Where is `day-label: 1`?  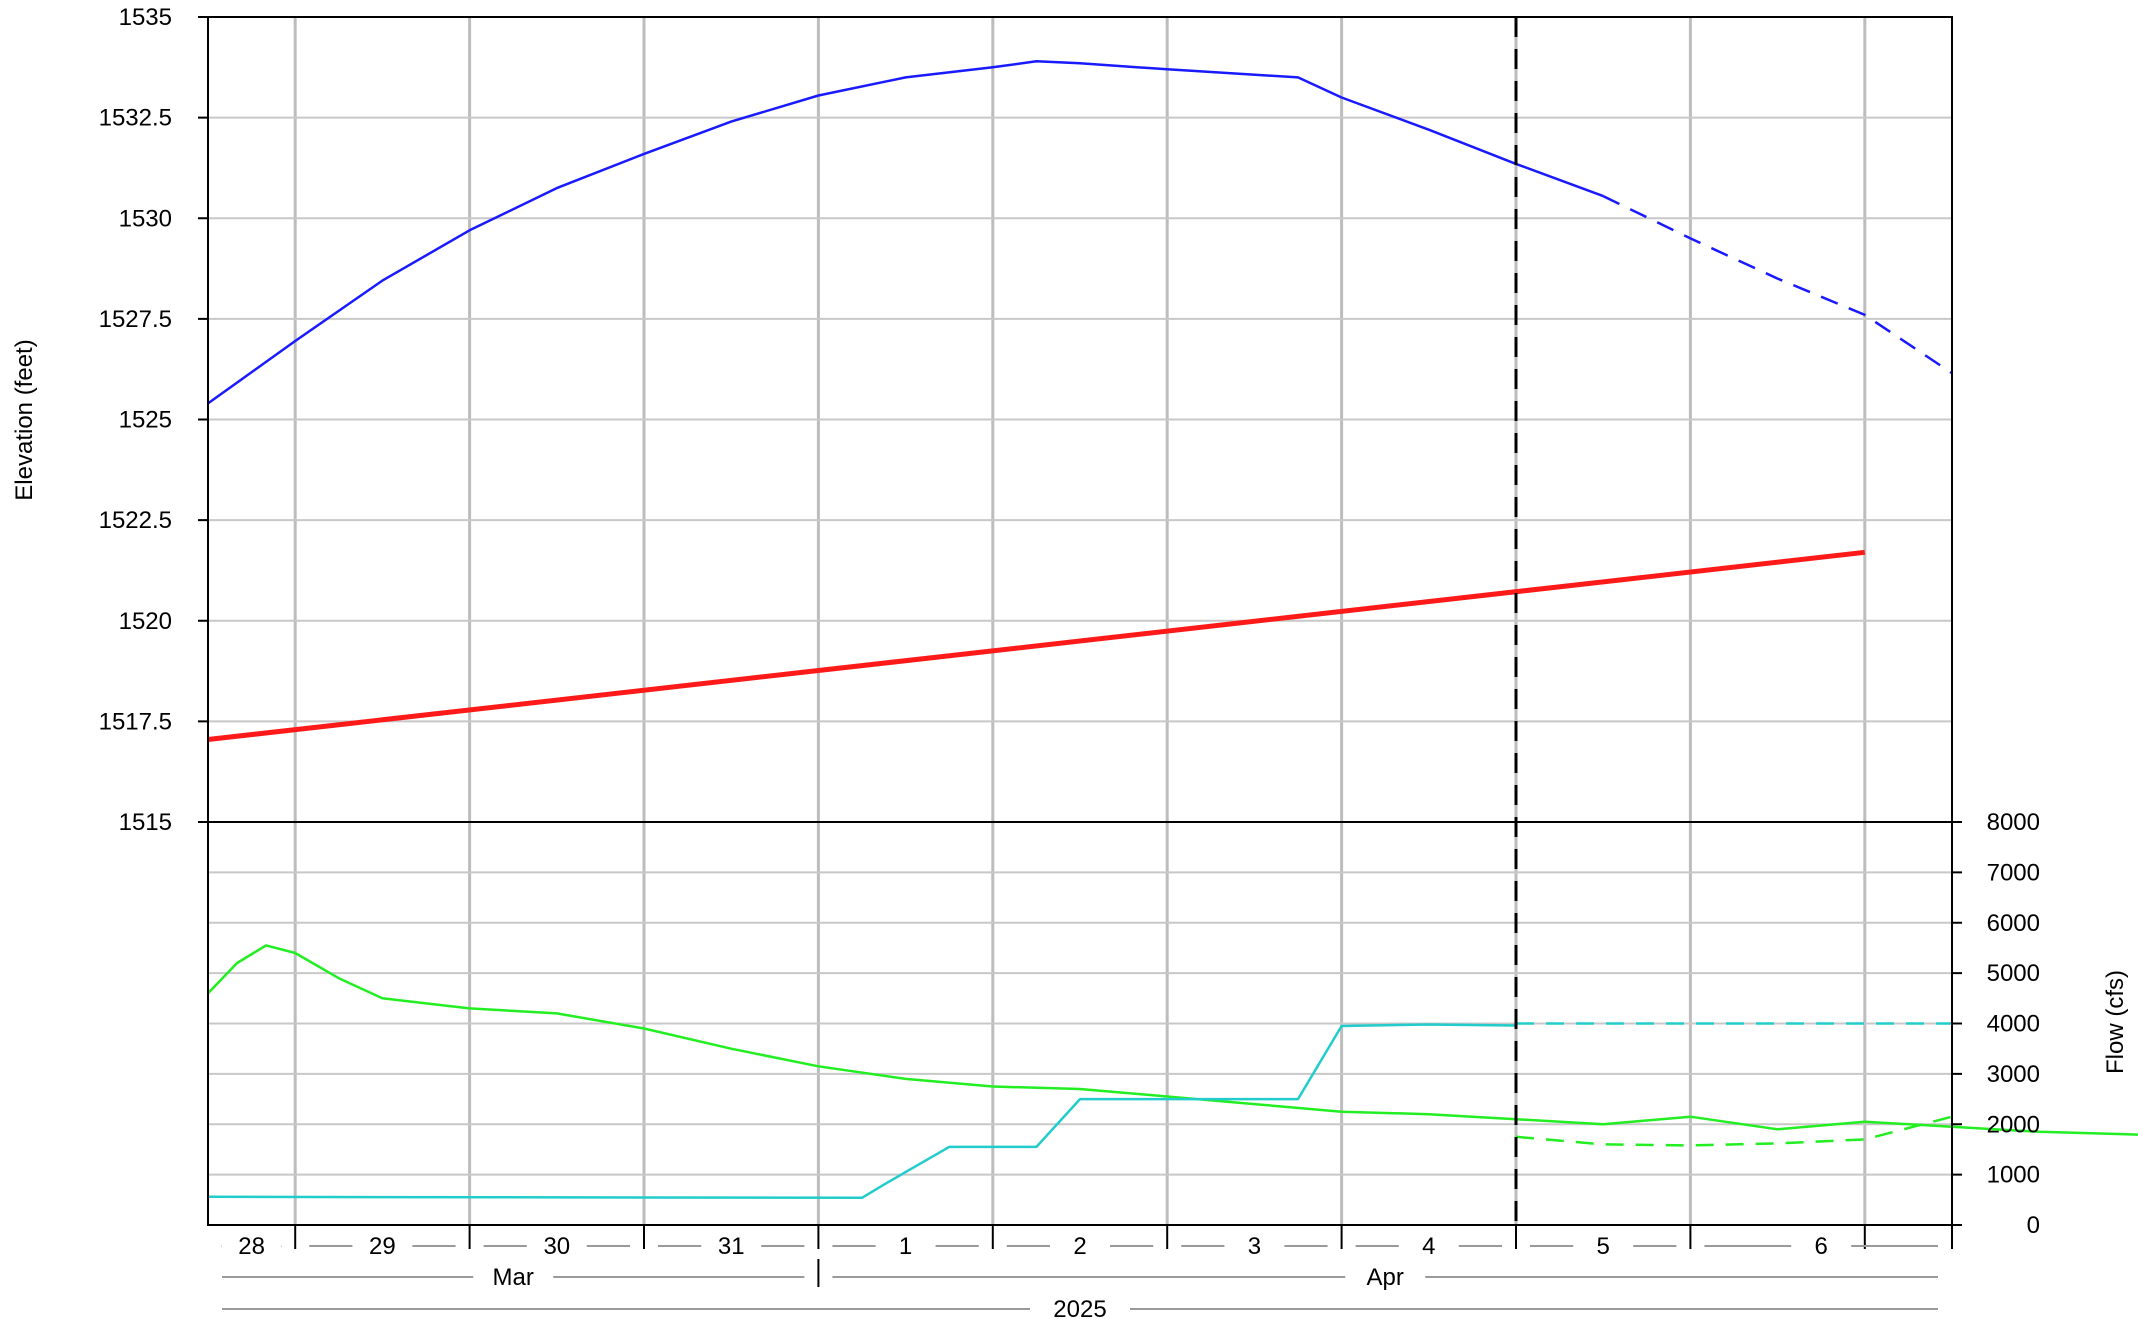 day-label: 1 is located at coordinates (905, 1246).